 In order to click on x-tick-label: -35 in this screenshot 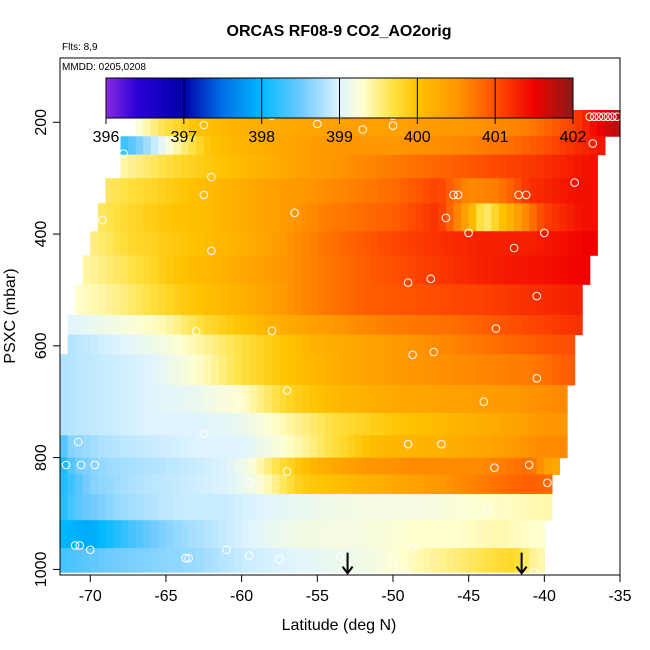, I will do `click(619, 596)`.